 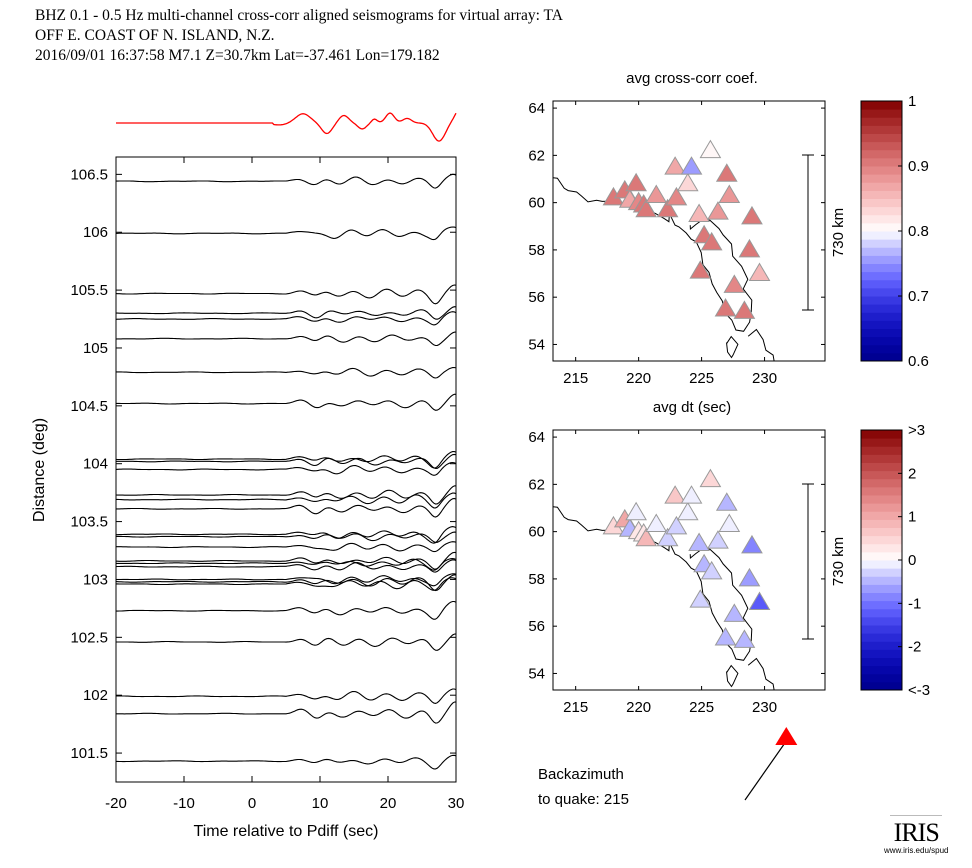 I want to click on y-tick-label: 101.5, so click(x=89, y=753).